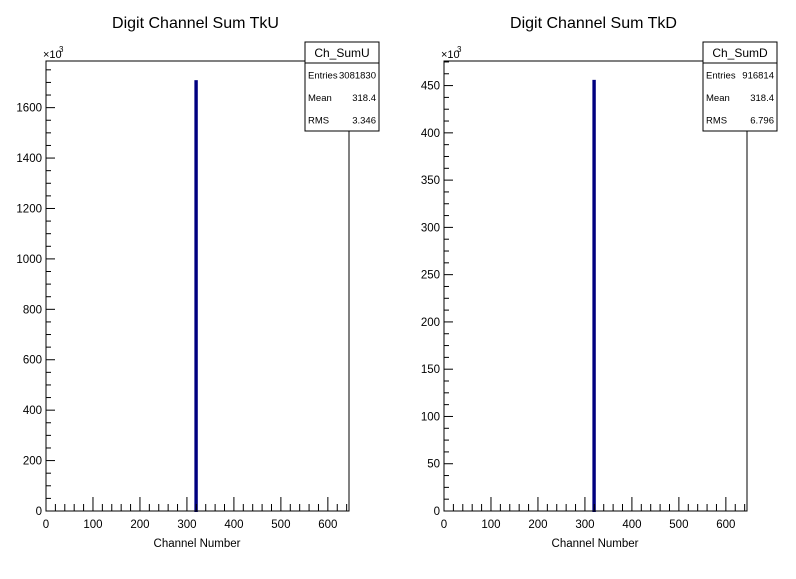  I want to click on y-tick-label: 100, so click(430, 417).